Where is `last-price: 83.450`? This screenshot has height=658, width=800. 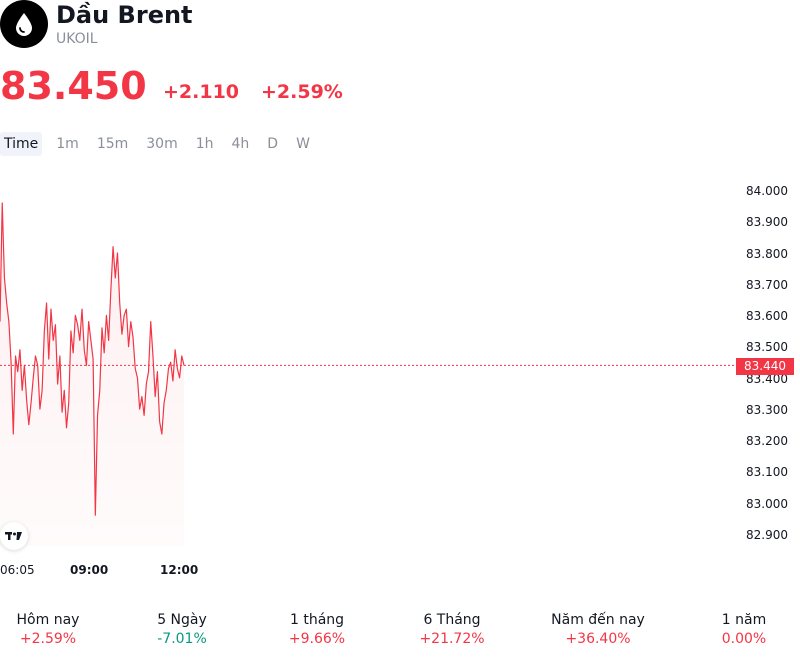 last-price: 83.450 is located at coordinates (73, 86).